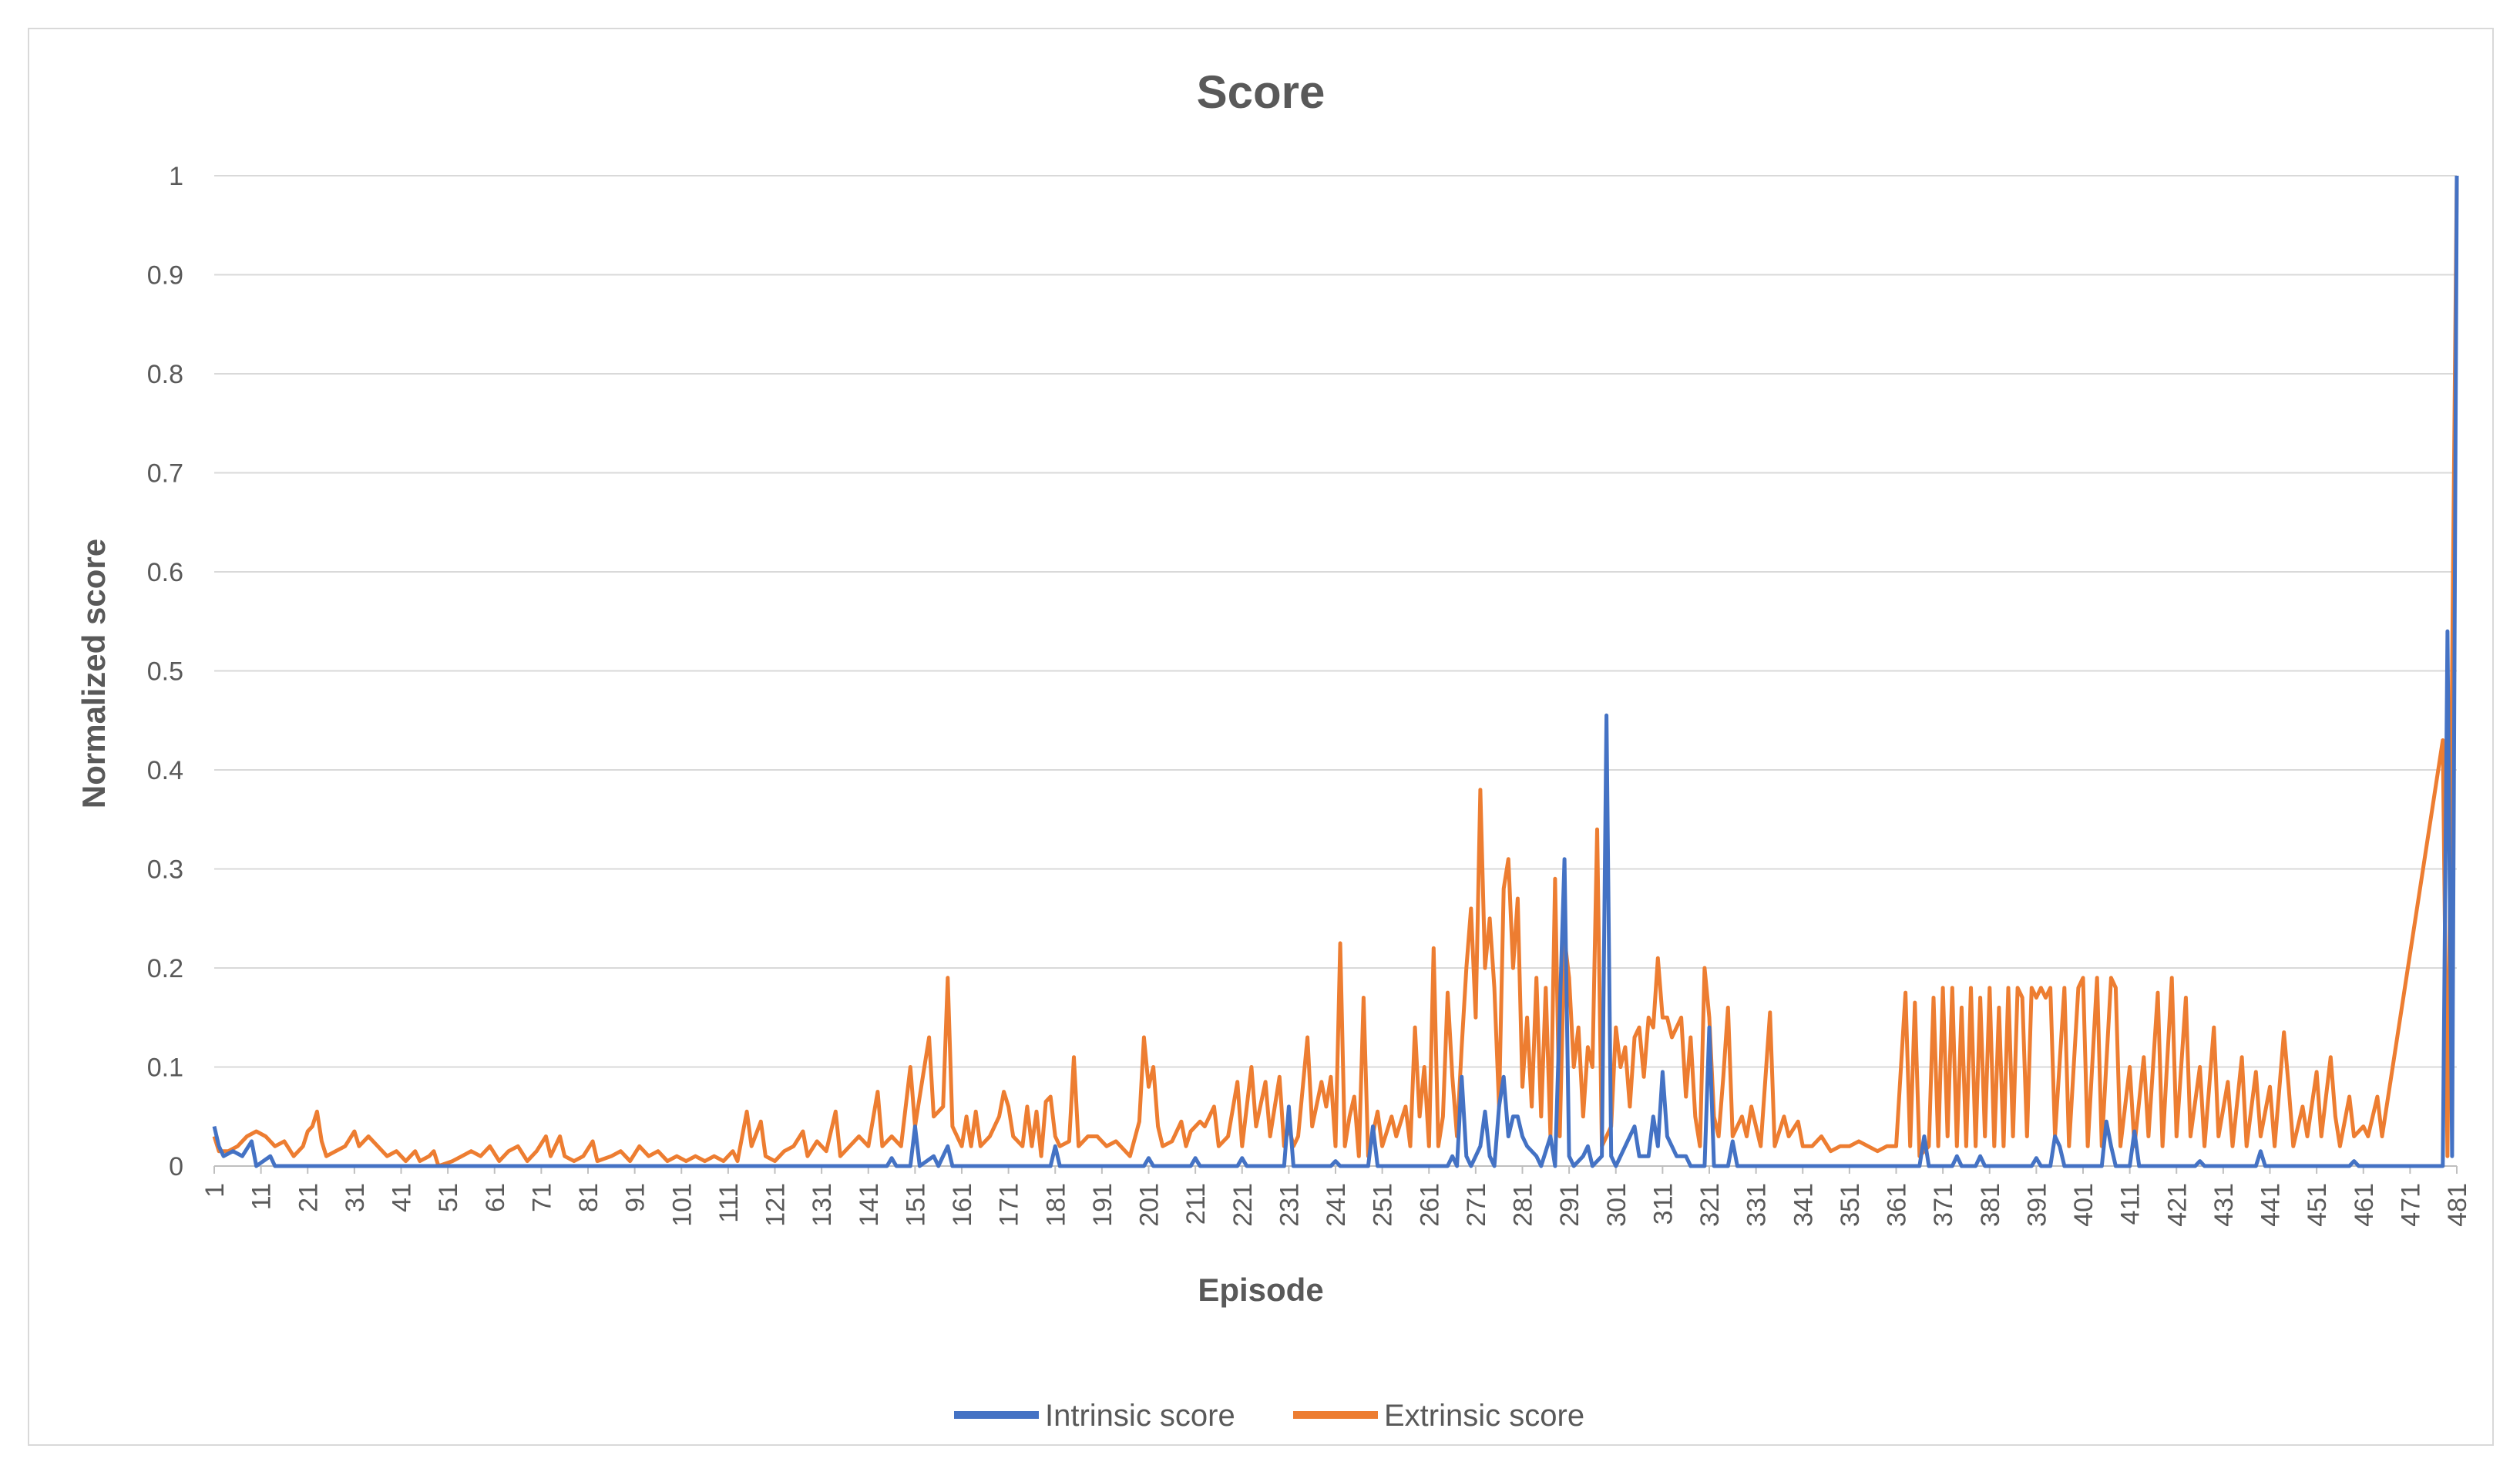 The height and width of the screenshot is (1472, 2520). I want to click on x-tick-label: 451, so click(2318, 1205).